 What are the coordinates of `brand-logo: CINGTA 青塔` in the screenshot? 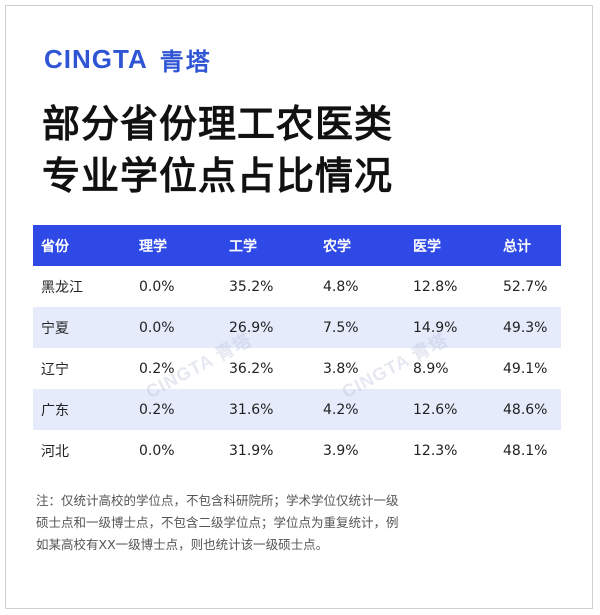 It's located at (128, 59).